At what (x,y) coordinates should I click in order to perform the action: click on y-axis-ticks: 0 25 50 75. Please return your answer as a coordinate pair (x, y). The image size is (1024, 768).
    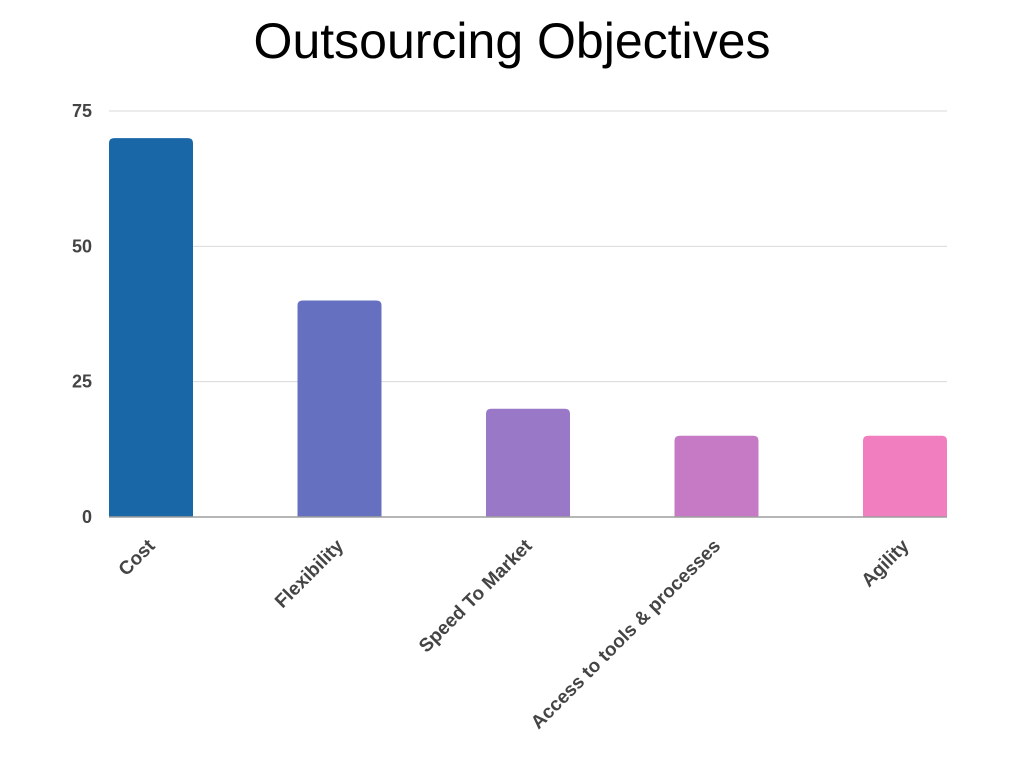
    Looking at the image, I should click on (82, 314).